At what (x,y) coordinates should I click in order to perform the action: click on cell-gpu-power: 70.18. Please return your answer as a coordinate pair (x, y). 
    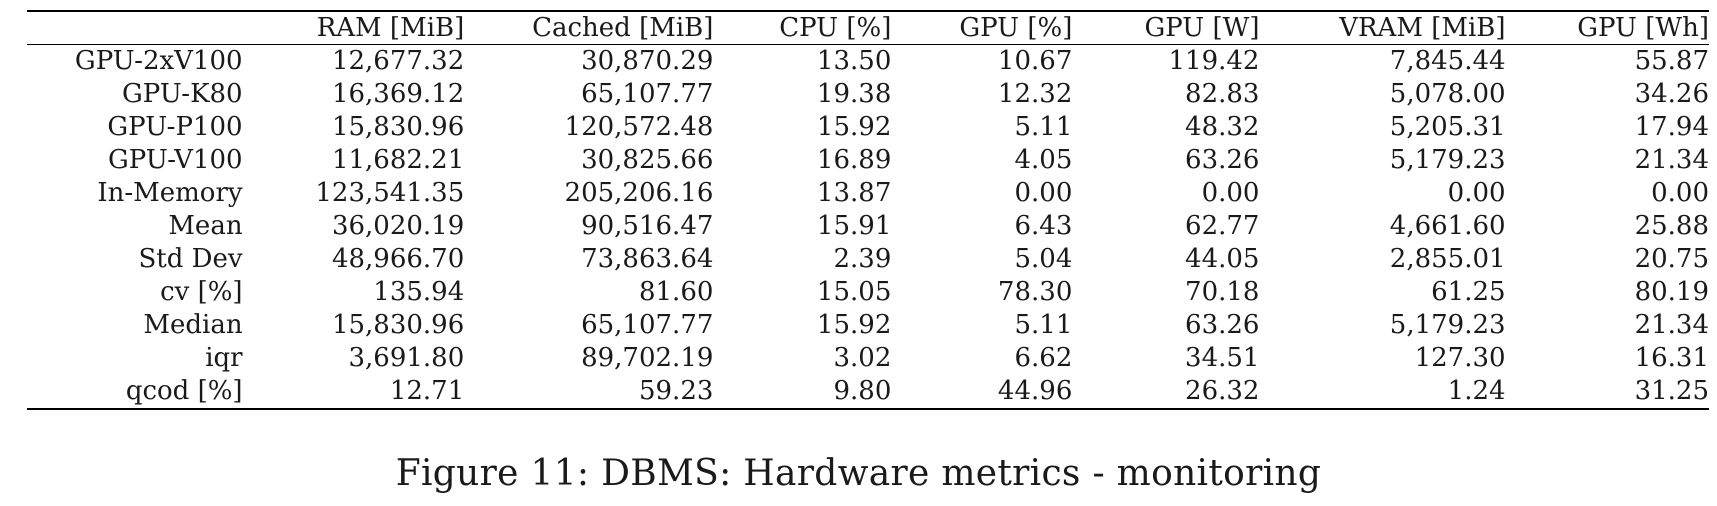
    Looking at the image, I should click on (1222, 292).